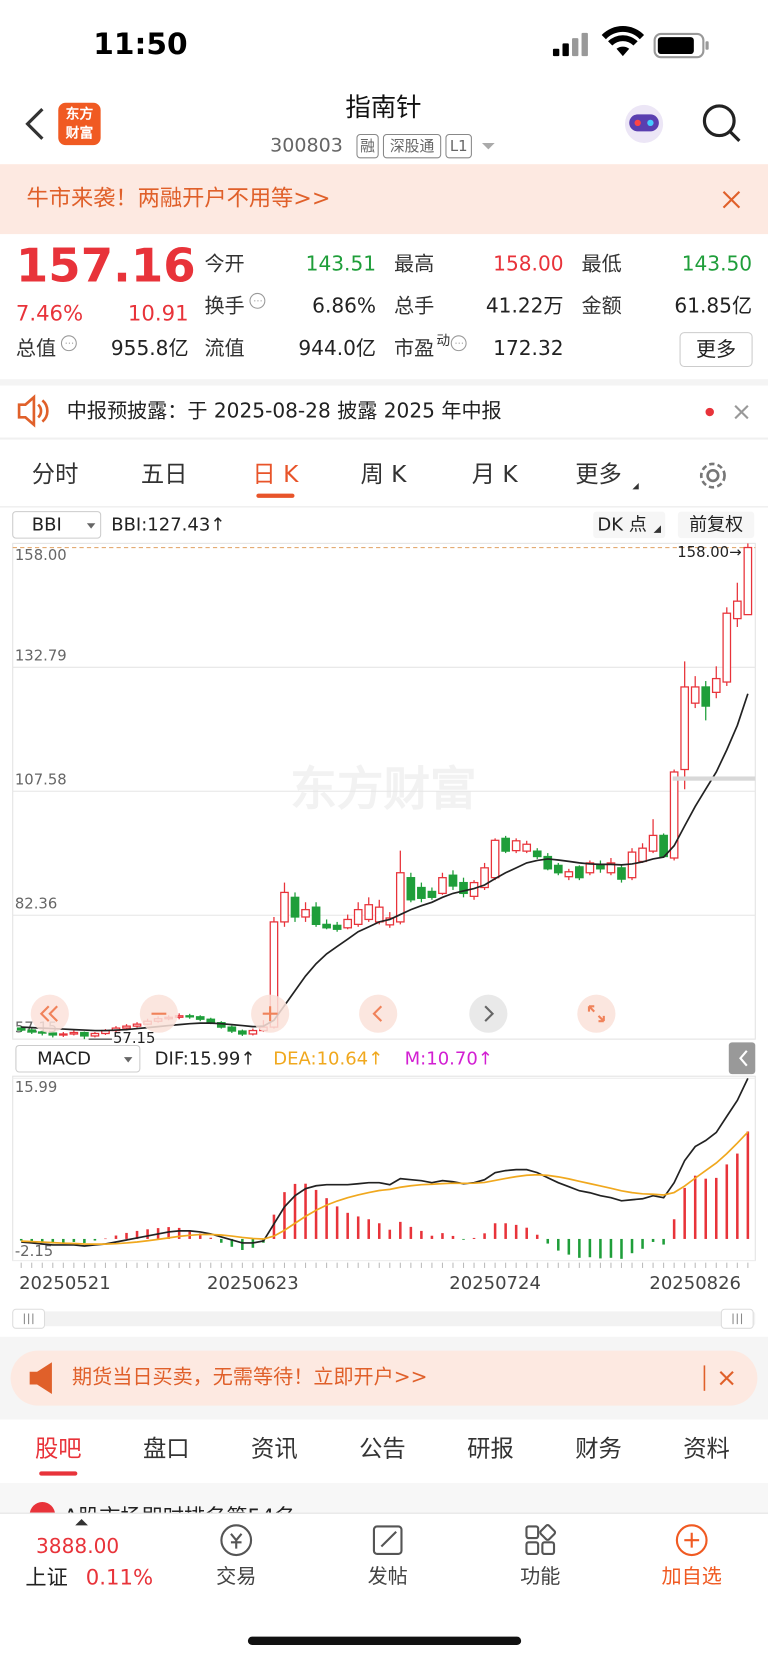  Describe the element at coordinates (598, 474) in the screenshot. I see `period-tab: 更多` at that location.